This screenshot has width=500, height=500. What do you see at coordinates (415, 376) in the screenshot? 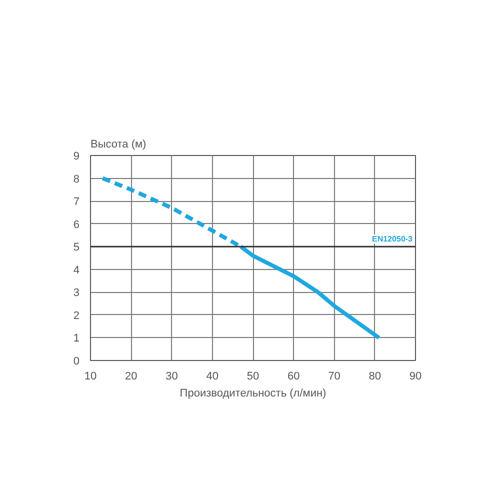
I see `x-tick-label: 90` at bounding box center [415, 376].